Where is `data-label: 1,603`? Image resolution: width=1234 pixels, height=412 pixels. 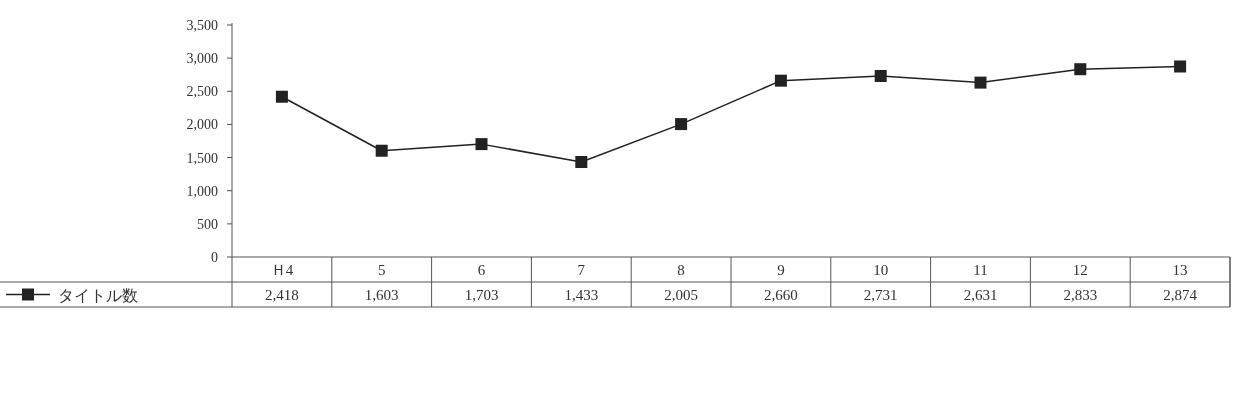 data-label: 1,603 is located at coordinates (381, 295).